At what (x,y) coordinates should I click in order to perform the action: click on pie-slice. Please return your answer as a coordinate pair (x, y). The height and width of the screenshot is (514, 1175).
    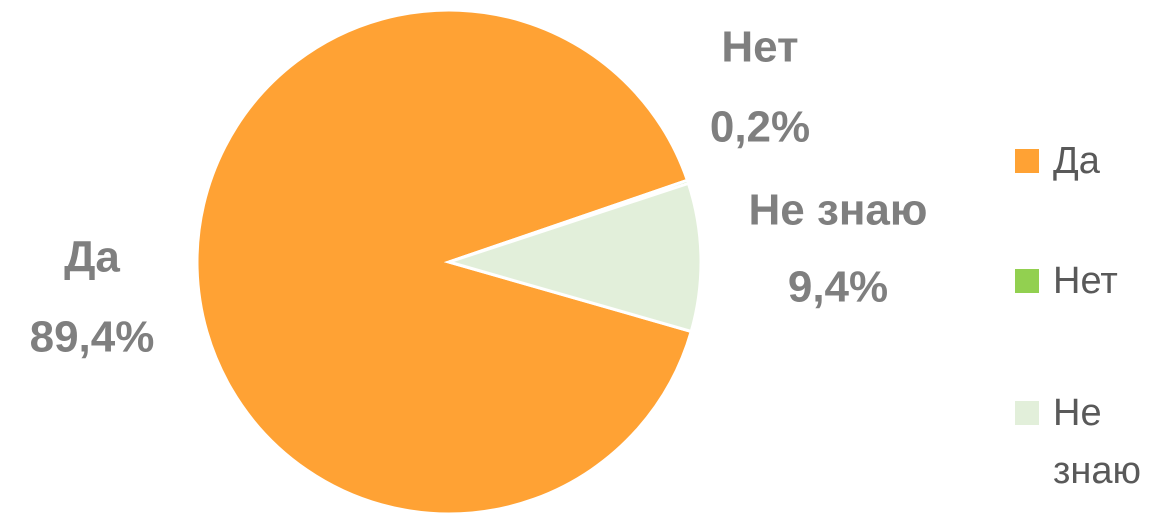
    Looking at the image, I should click on (573, 257).